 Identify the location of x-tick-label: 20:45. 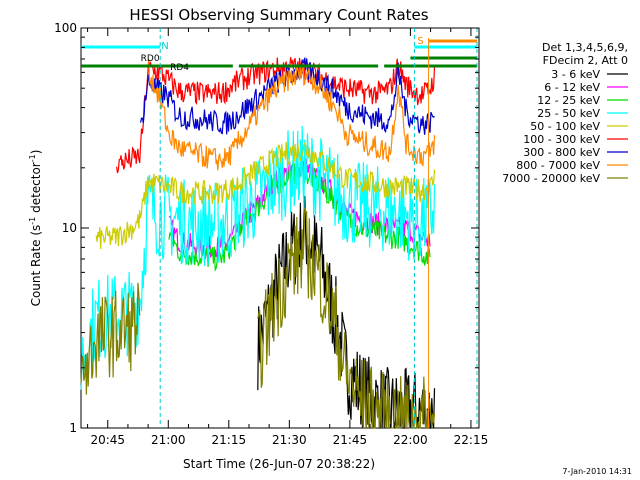
(107, 440).